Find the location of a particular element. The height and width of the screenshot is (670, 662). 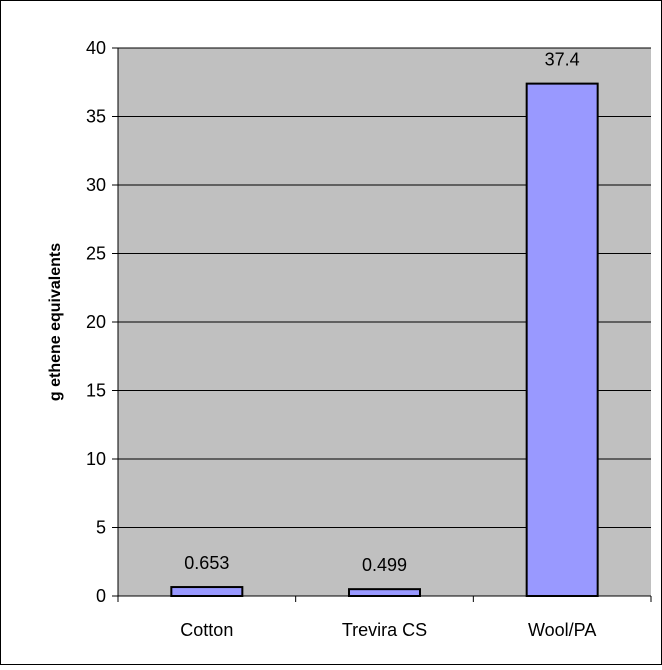

y-tick-label: 20 is located at coordinates (96, 322).